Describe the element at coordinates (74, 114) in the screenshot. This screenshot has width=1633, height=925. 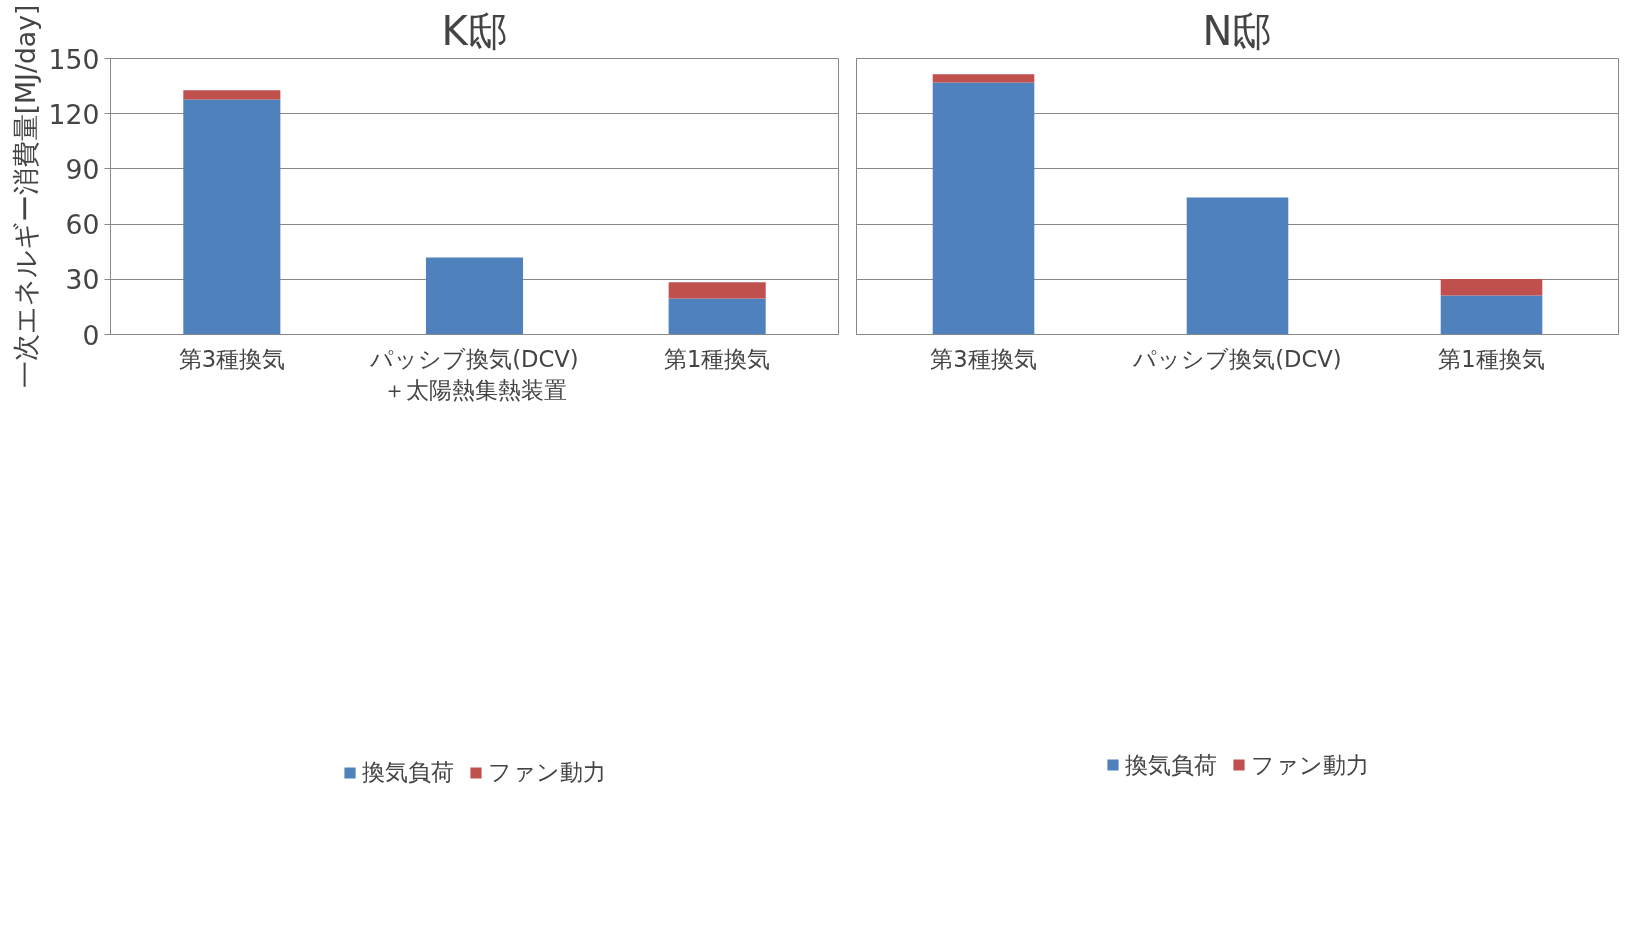
I see `y-tick-label: 120` at that location.